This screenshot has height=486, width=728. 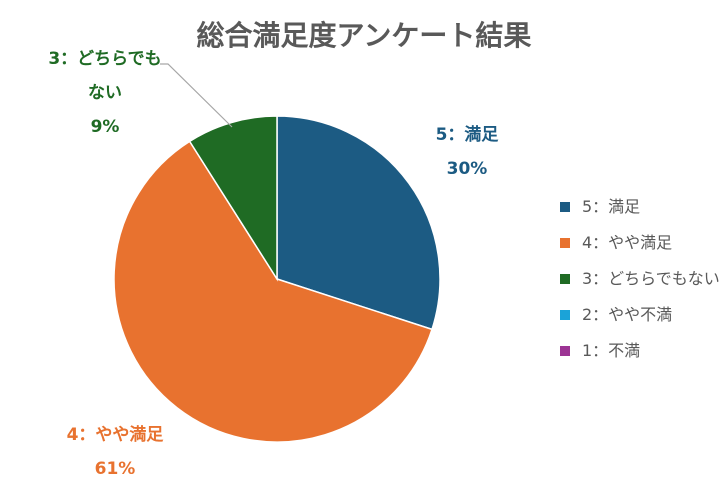 I want to click on data-label-slice-3-category-cont: ない, so click(x=105, y=93).